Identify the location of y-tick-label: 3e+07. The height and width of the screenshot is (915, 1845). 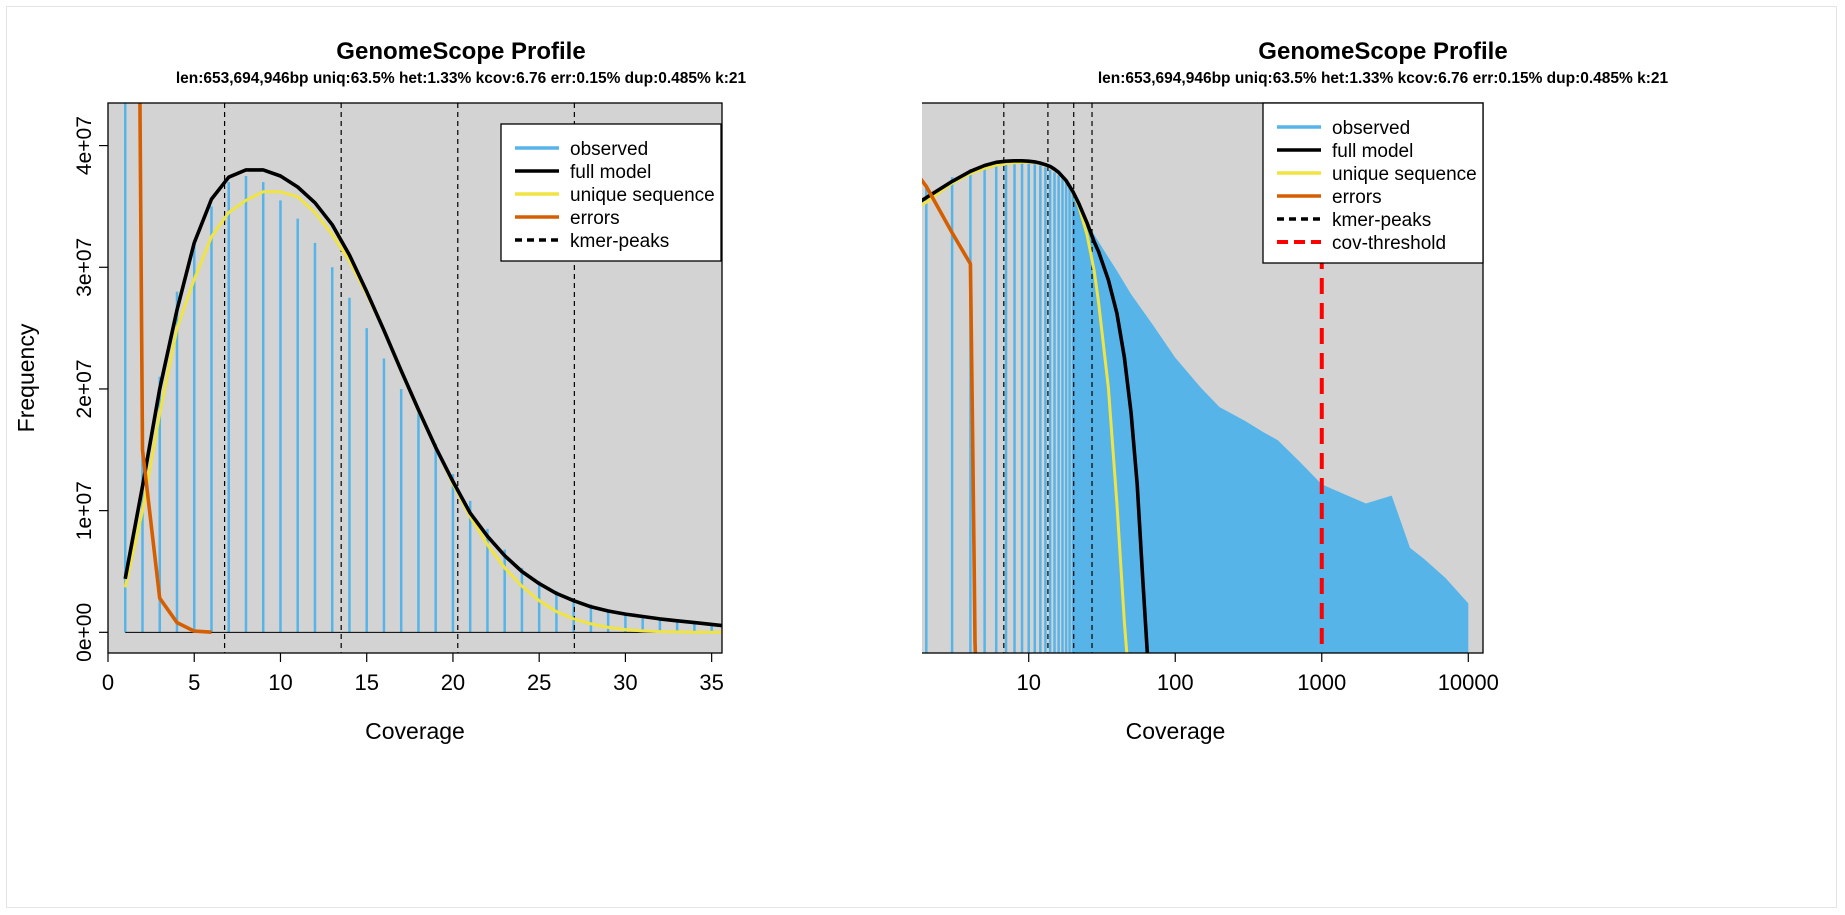
(84, 267).